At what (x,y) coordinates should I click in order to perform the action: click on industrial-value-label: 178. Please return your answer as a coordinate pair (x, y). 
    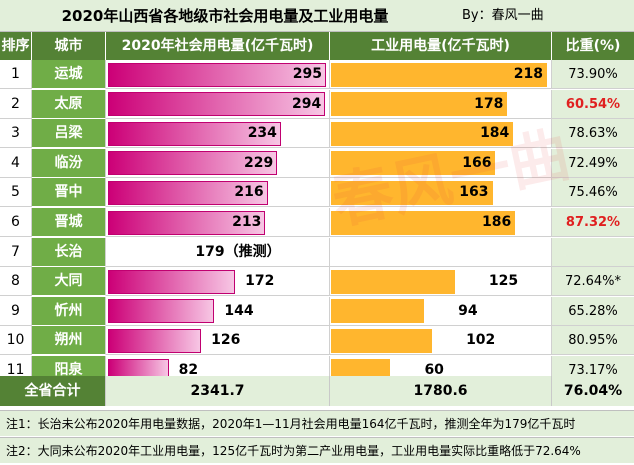
    Looking at the image, I should click on (489, 103).